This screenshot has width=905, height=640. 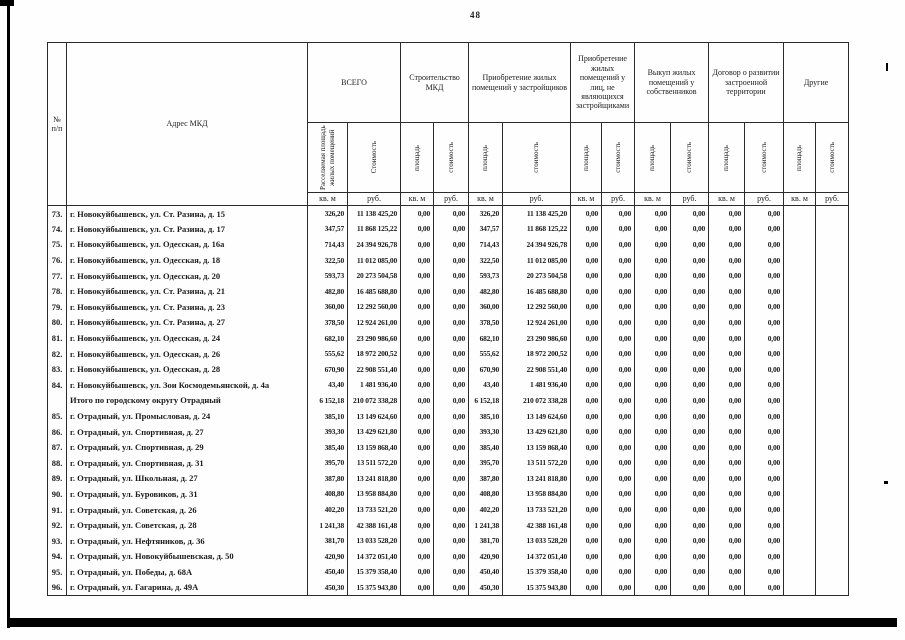 What do you see at coordinates (486, 463) in the screenshot?
I see `row-value: 395,70` at bounding box center [486, 463].